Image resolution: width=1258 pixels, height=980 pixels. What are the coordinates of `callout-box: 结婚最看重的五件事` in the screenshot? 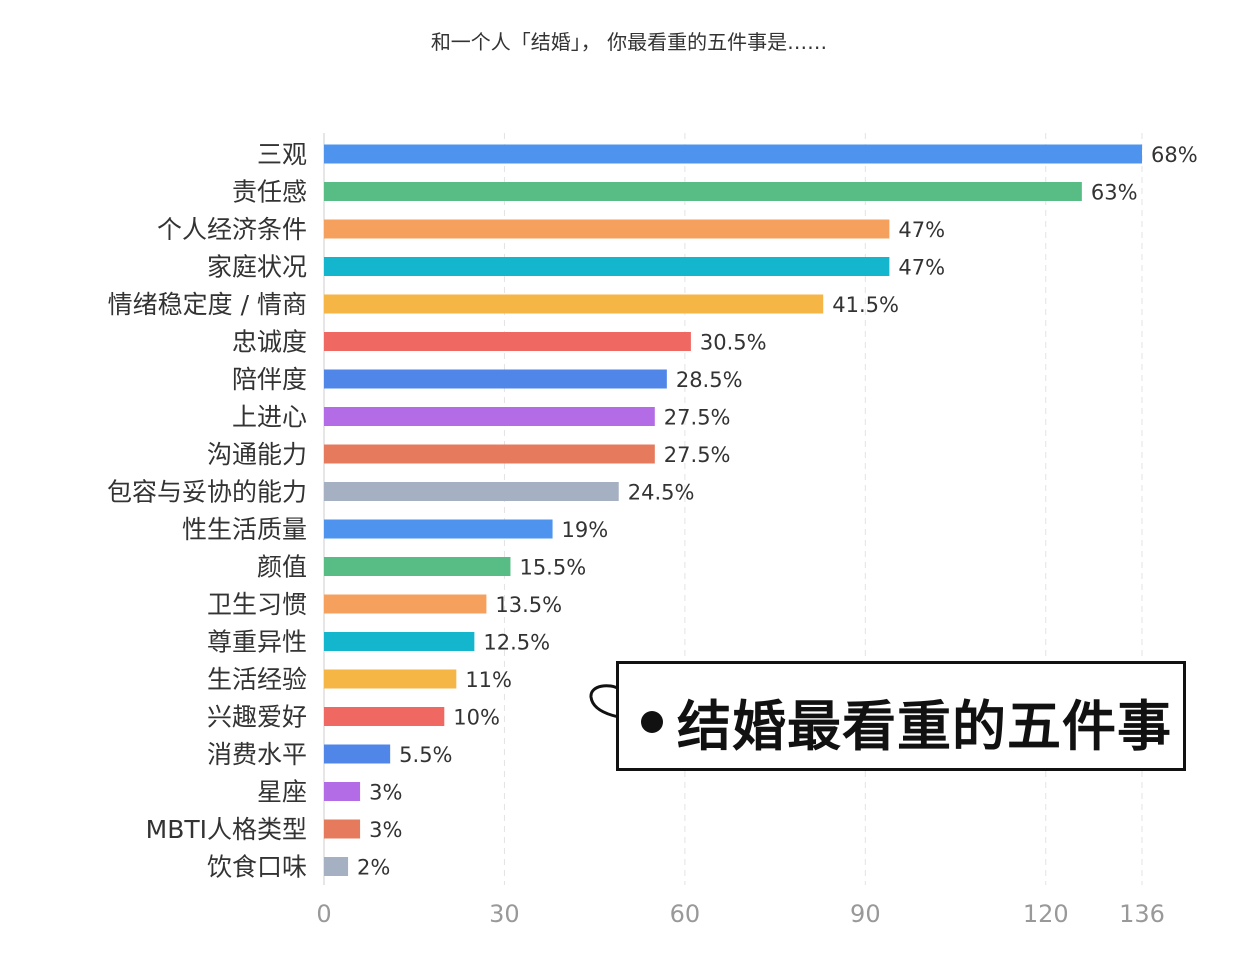 It's located at (901, 716).